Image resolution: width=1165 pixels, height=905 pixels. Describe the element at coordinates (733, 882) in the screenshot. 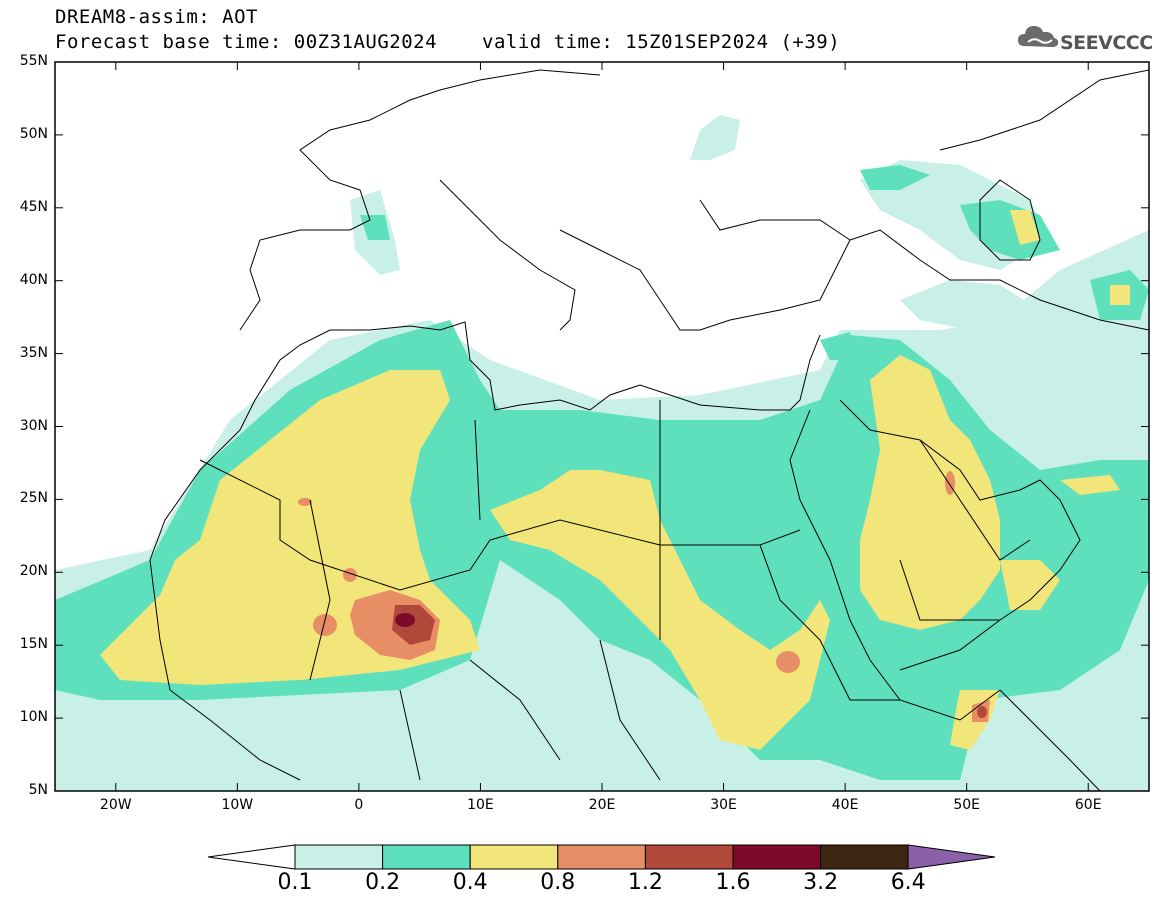

I see `colorbar-label: 1.6` at that location.